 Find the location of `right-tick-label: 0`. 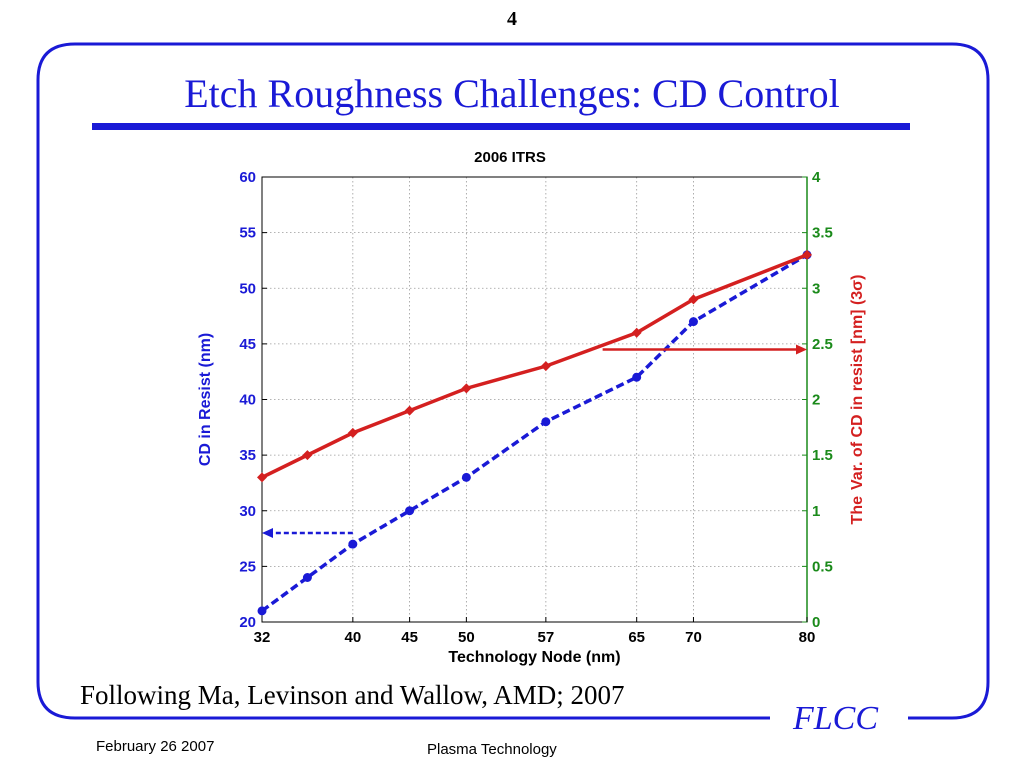

right-tick-label: 0 is located at coordinates (816, 622).